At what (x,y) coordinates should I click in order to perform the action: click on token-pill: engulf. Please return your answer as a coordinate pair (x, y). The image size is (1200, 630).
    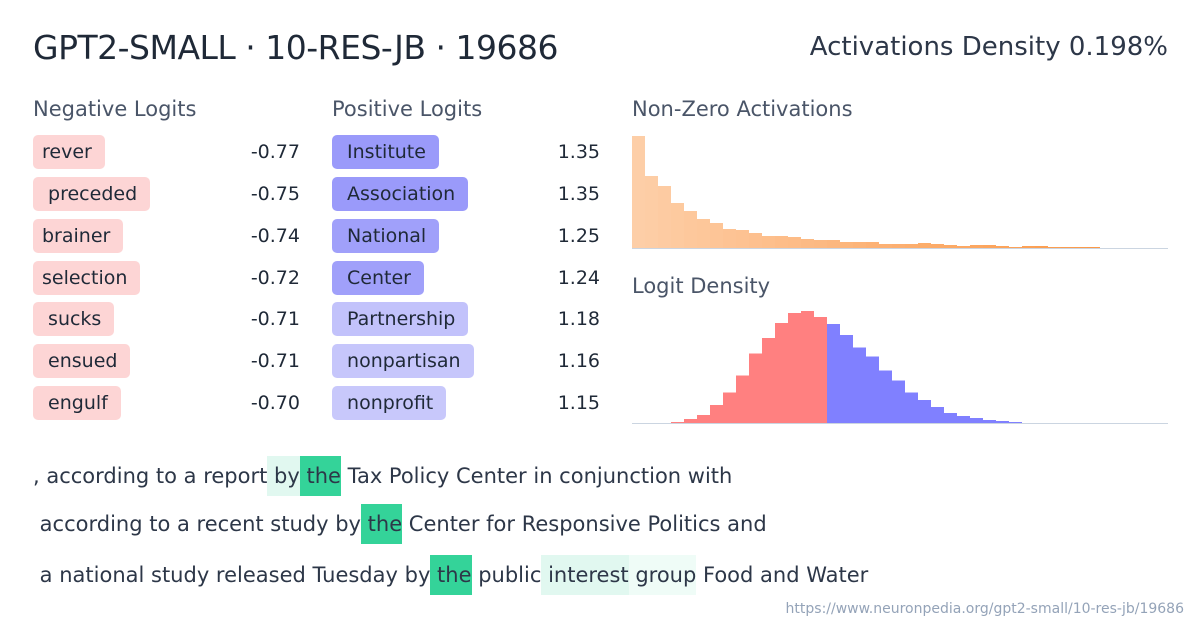
    Looking at the image, I should click on (77, 403).